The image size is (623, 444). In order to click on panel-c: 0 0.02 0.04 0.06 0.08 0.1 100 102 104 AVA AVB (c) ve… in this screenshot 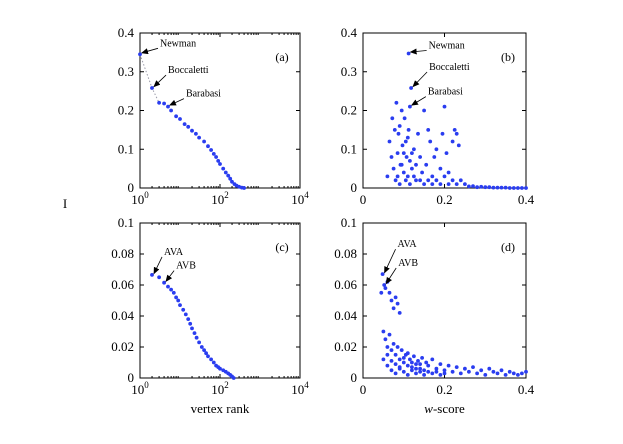, I will do `click(210, 315)`.